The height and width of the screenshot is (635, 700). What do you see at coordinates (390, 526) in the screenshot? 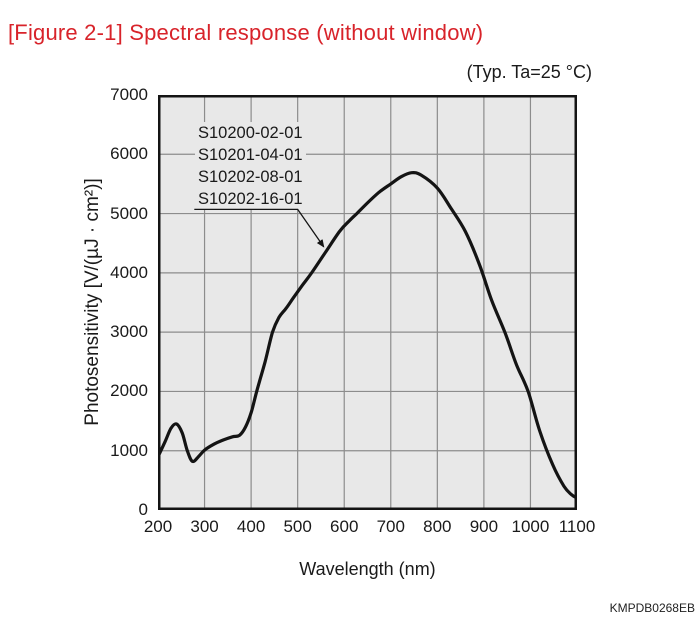
I see `x-tick-label: 700` at bounding box center [390, 526].